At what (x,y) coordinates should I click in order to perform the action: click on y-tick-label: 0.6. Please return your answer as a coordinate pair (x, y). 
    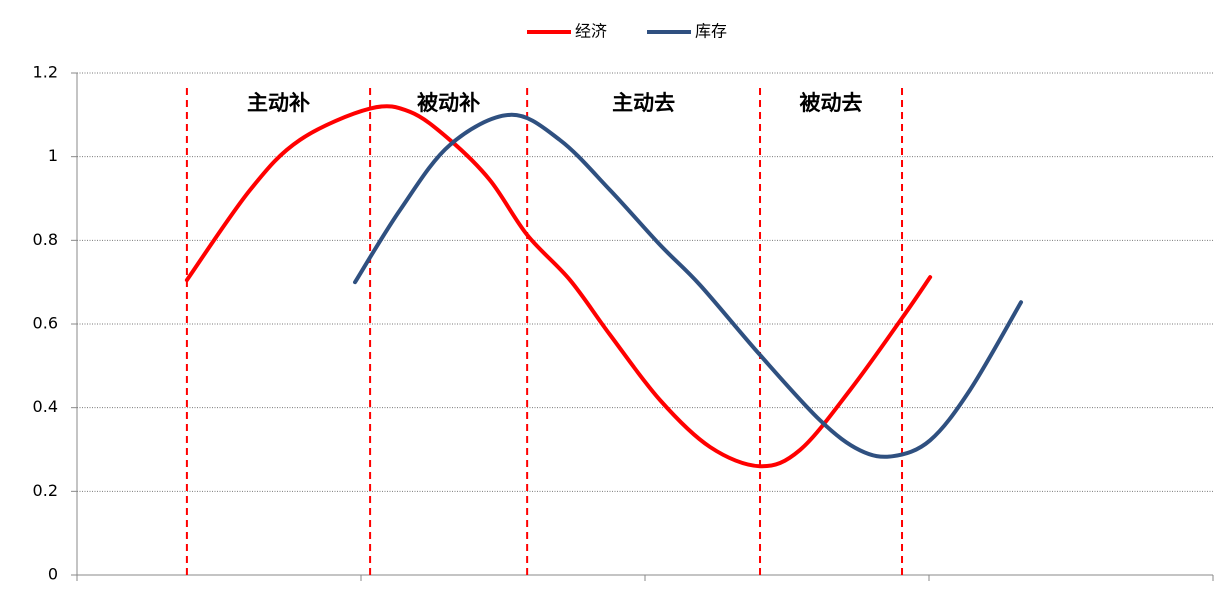
    Looking at the image, I should click on (45, 323).